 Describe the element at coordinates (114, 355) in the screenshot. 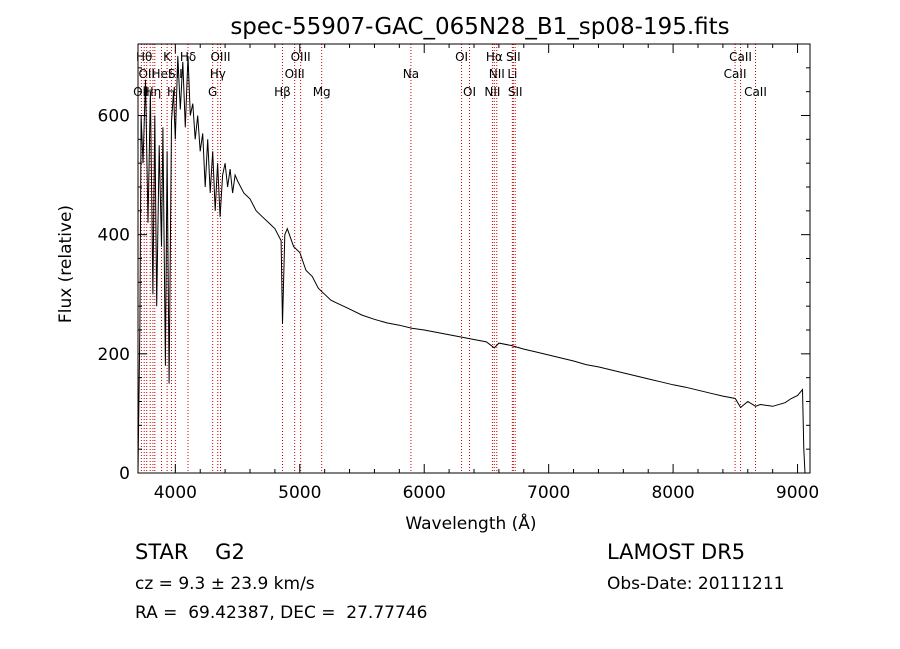

I see `y-tick-label: 200` at that location.